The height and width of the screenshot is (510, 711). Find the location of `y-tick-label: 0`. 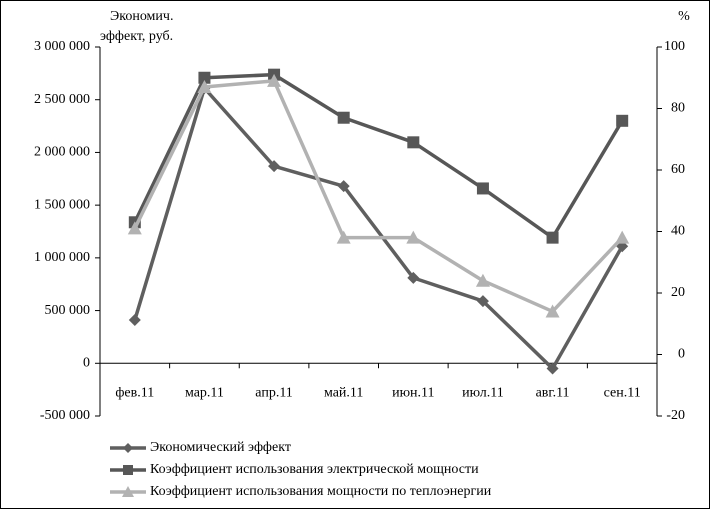

y-tick-label: 0 is located at coordinates (86, 363).